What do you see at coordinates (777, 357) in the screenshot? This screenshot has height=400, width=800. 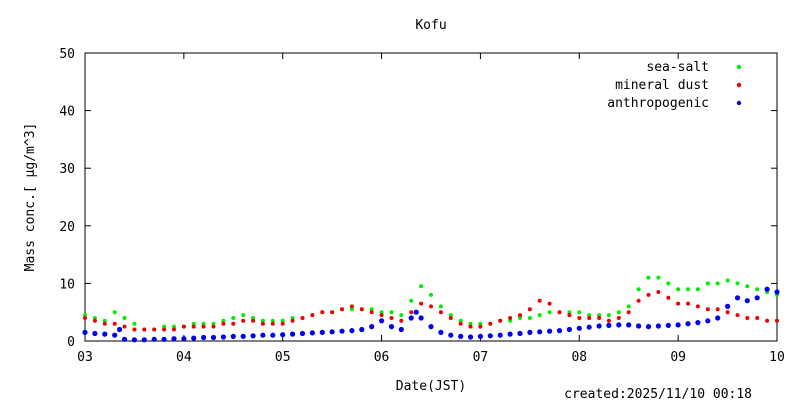 I see `x-tick-label: 10` at bounding box center [777, 357].